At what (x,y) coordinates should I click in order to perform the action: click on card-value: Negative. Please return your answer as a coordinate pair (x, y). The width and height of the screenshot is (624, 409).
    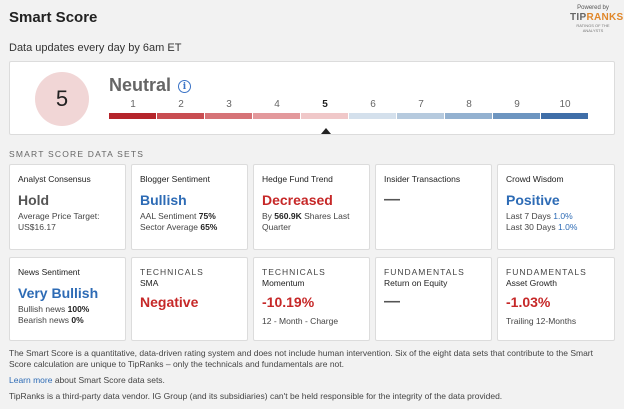
    Looking at the image, I should click on (169, 302).